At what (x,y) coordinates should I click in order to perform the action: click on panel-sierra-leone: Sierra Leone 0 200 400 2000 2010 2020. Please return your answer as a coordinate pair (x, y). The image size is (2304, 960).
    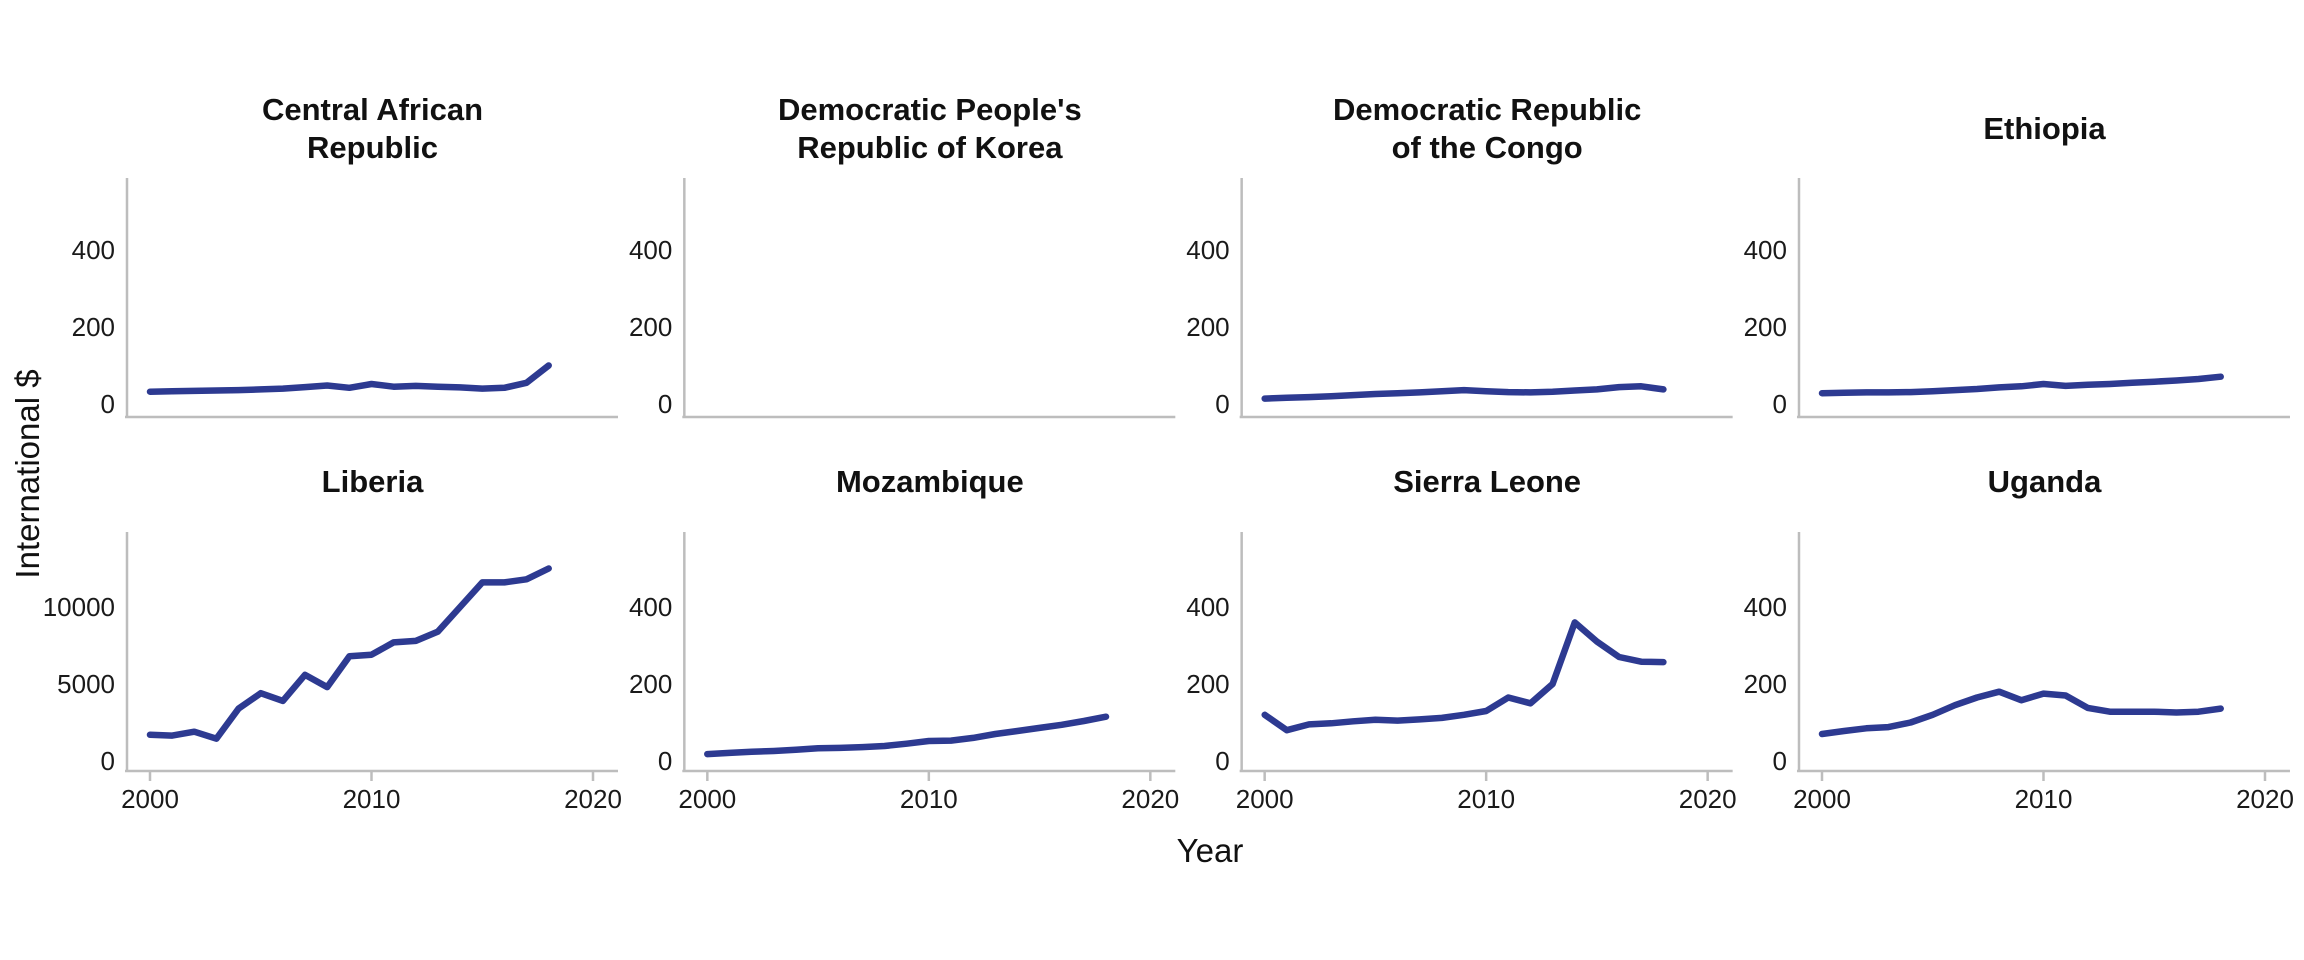
    Looking at the image, I should click on (1461, 639).